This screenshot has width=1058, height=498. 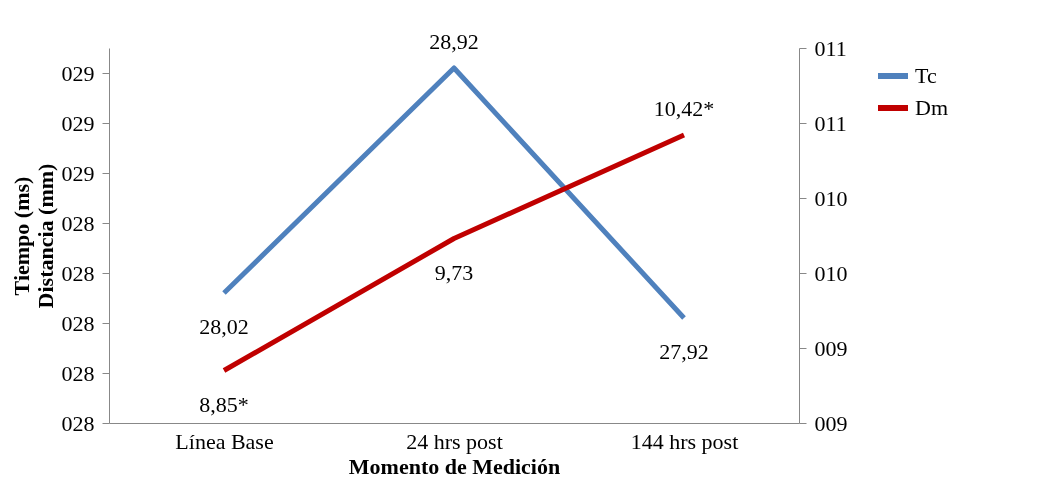 What do you see at coordinates (454, 466) in the screenshot?
I see `x-axis-title: Momento de Medición` at bounding box center [454, 466].